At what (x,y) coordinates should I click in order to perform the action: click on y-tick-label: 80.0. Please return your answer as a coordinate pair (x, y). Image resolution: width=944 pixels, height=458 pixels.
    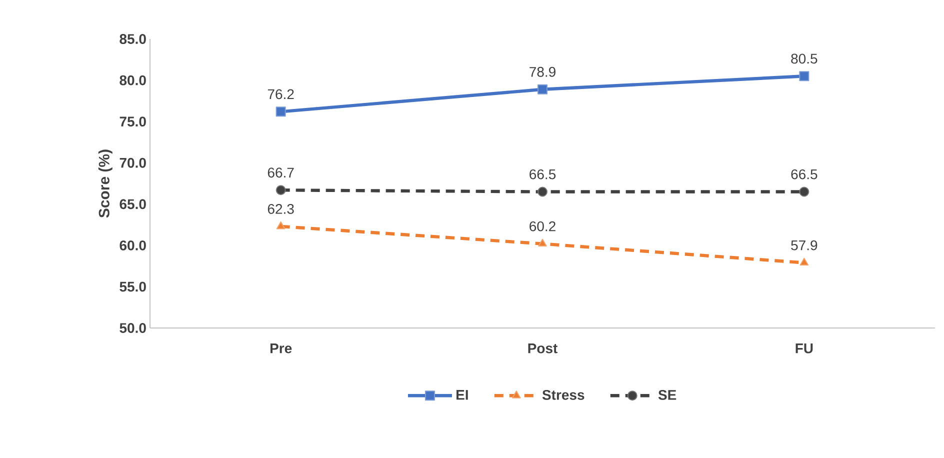
    Looking at the image, I should click on (133, 80).